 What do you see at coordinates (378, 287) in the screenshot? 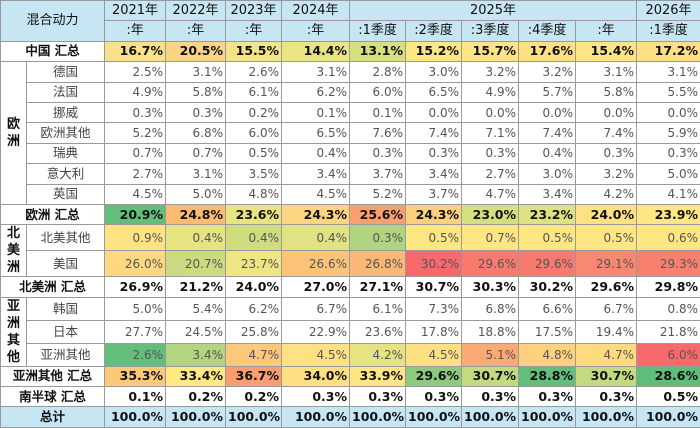
I see `value-cell: 27.1%` at bounding box center [378, 287].